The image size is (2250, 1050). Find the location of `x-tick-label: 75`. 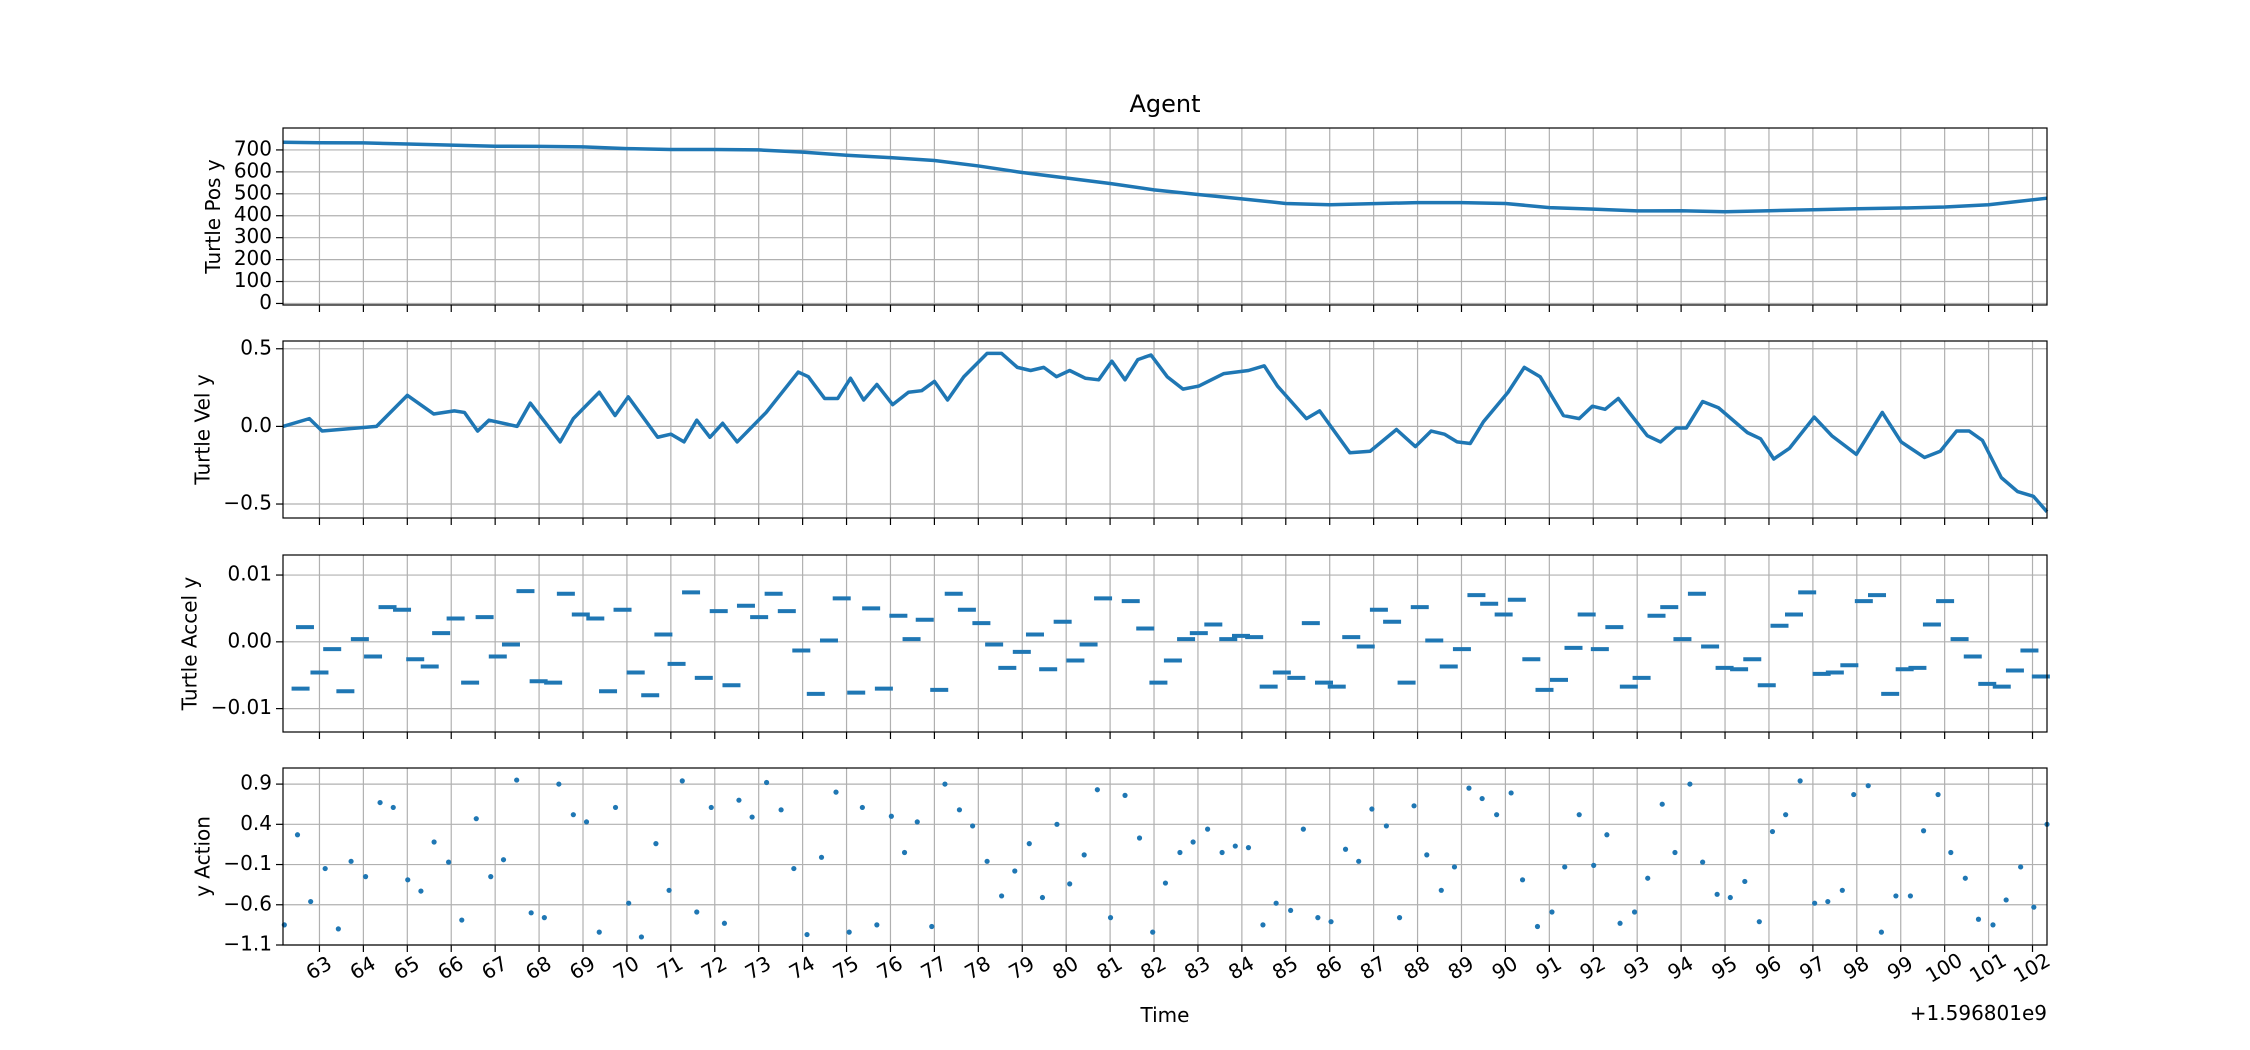

x-tick-label: 75 is located at coordinates (846, 968).